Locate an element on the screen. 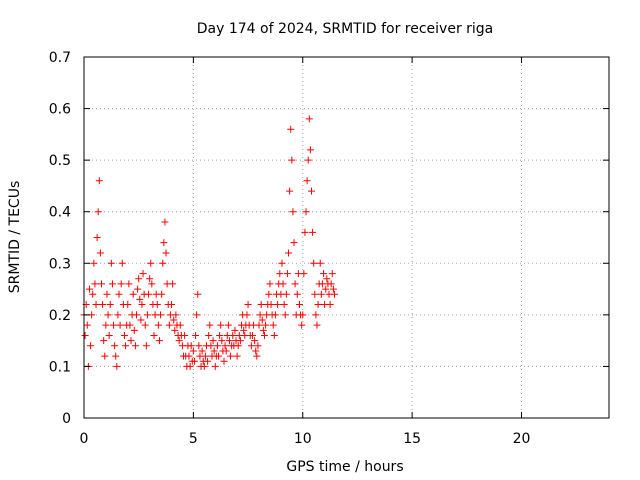 The width and height of the screenshot is (640, 480). x-tick-labels: 0 5 10 15 20 is located at coordinates (305, 439).